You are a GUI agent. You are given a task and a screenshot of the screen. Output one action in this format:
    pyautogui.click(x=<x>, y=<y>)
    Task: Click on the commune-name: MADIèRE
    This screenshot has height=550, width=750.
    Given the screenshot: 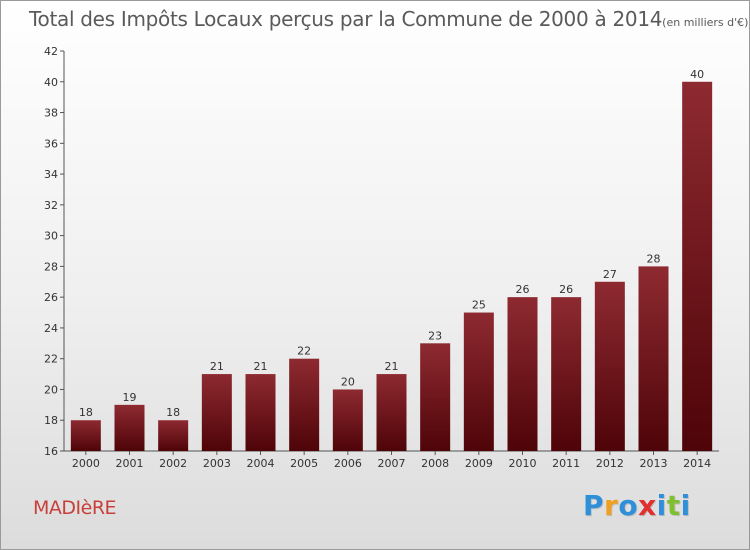 What is the action you would take?
    pyautogui.click(x=75, y=508)
    